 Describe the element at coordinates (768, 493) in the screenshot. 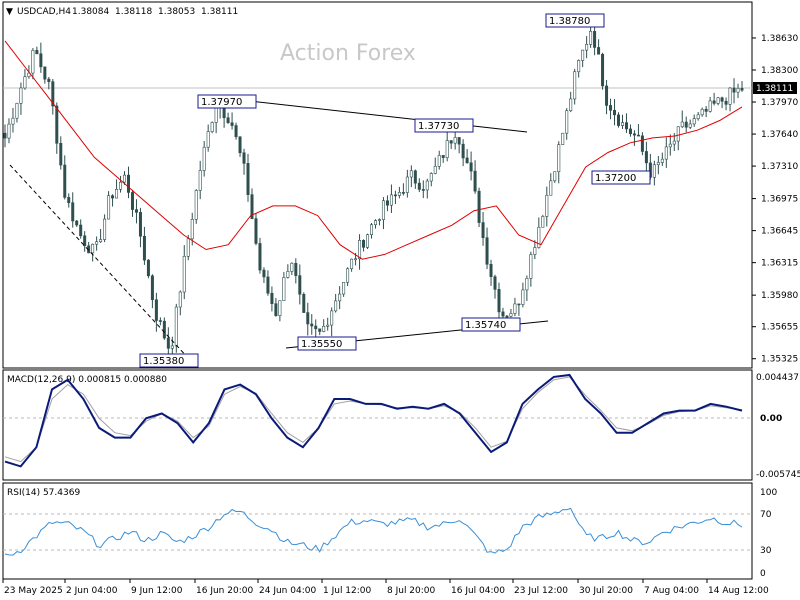

I see `rsi-tick-100: 100` at that location.